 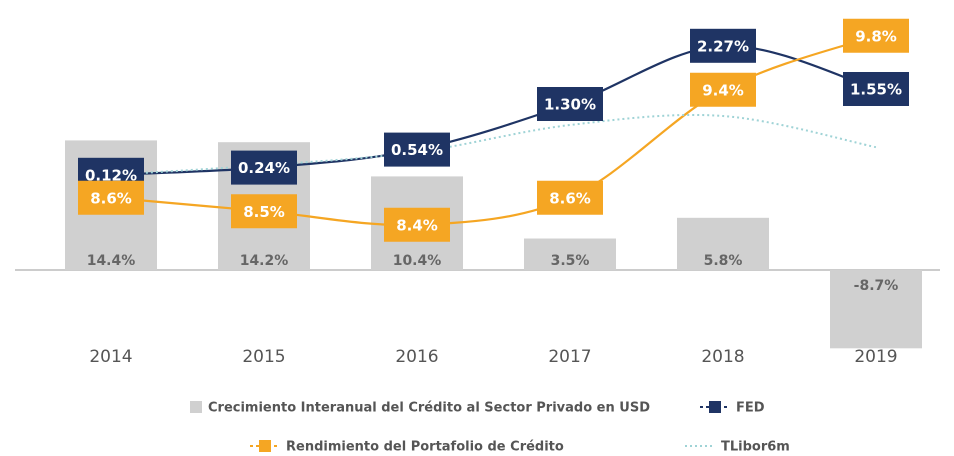 I want to click on value-label: 1.30%, so click(x=570, y=105).